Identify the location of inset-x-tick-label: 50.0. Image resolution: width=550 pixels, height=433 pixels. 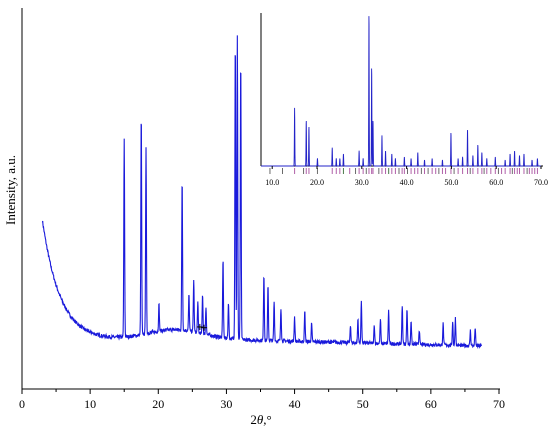
(451, 182).